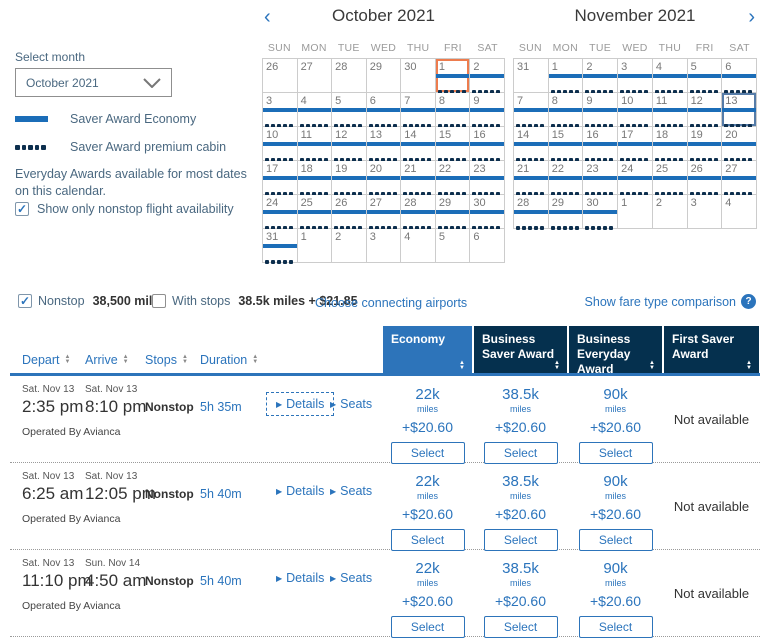 The width and height of the screenshot is (770, 644). I want to click on calendar-day-october-29: 29, so click(453, 212).